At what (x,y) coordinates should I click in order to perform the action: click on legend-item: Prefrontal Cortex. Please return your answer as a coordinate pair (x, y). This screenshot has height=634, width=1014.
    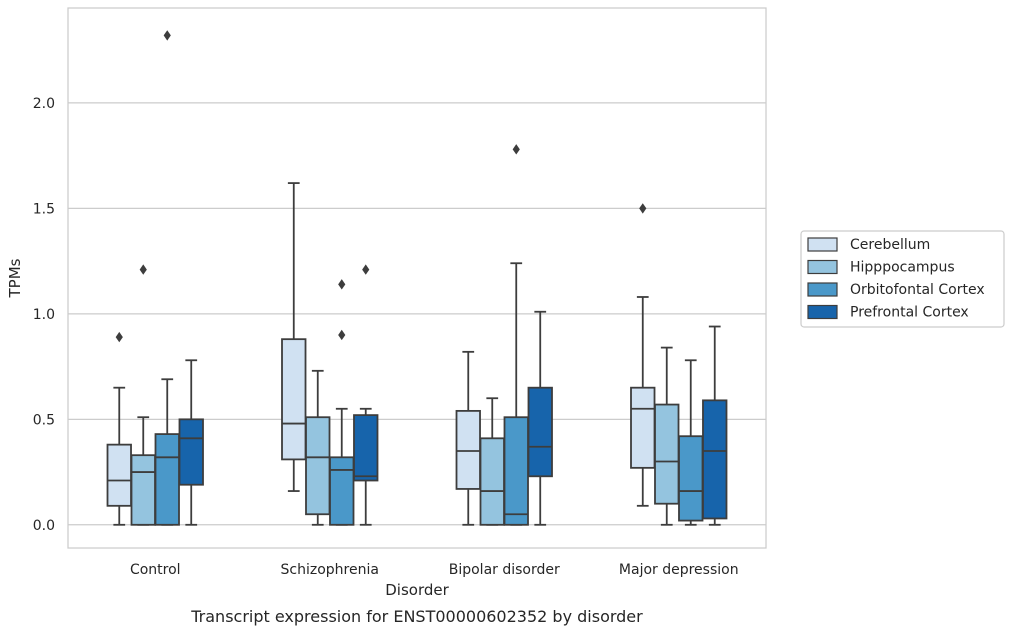
    Looking at the image, I should click on (888, 312).